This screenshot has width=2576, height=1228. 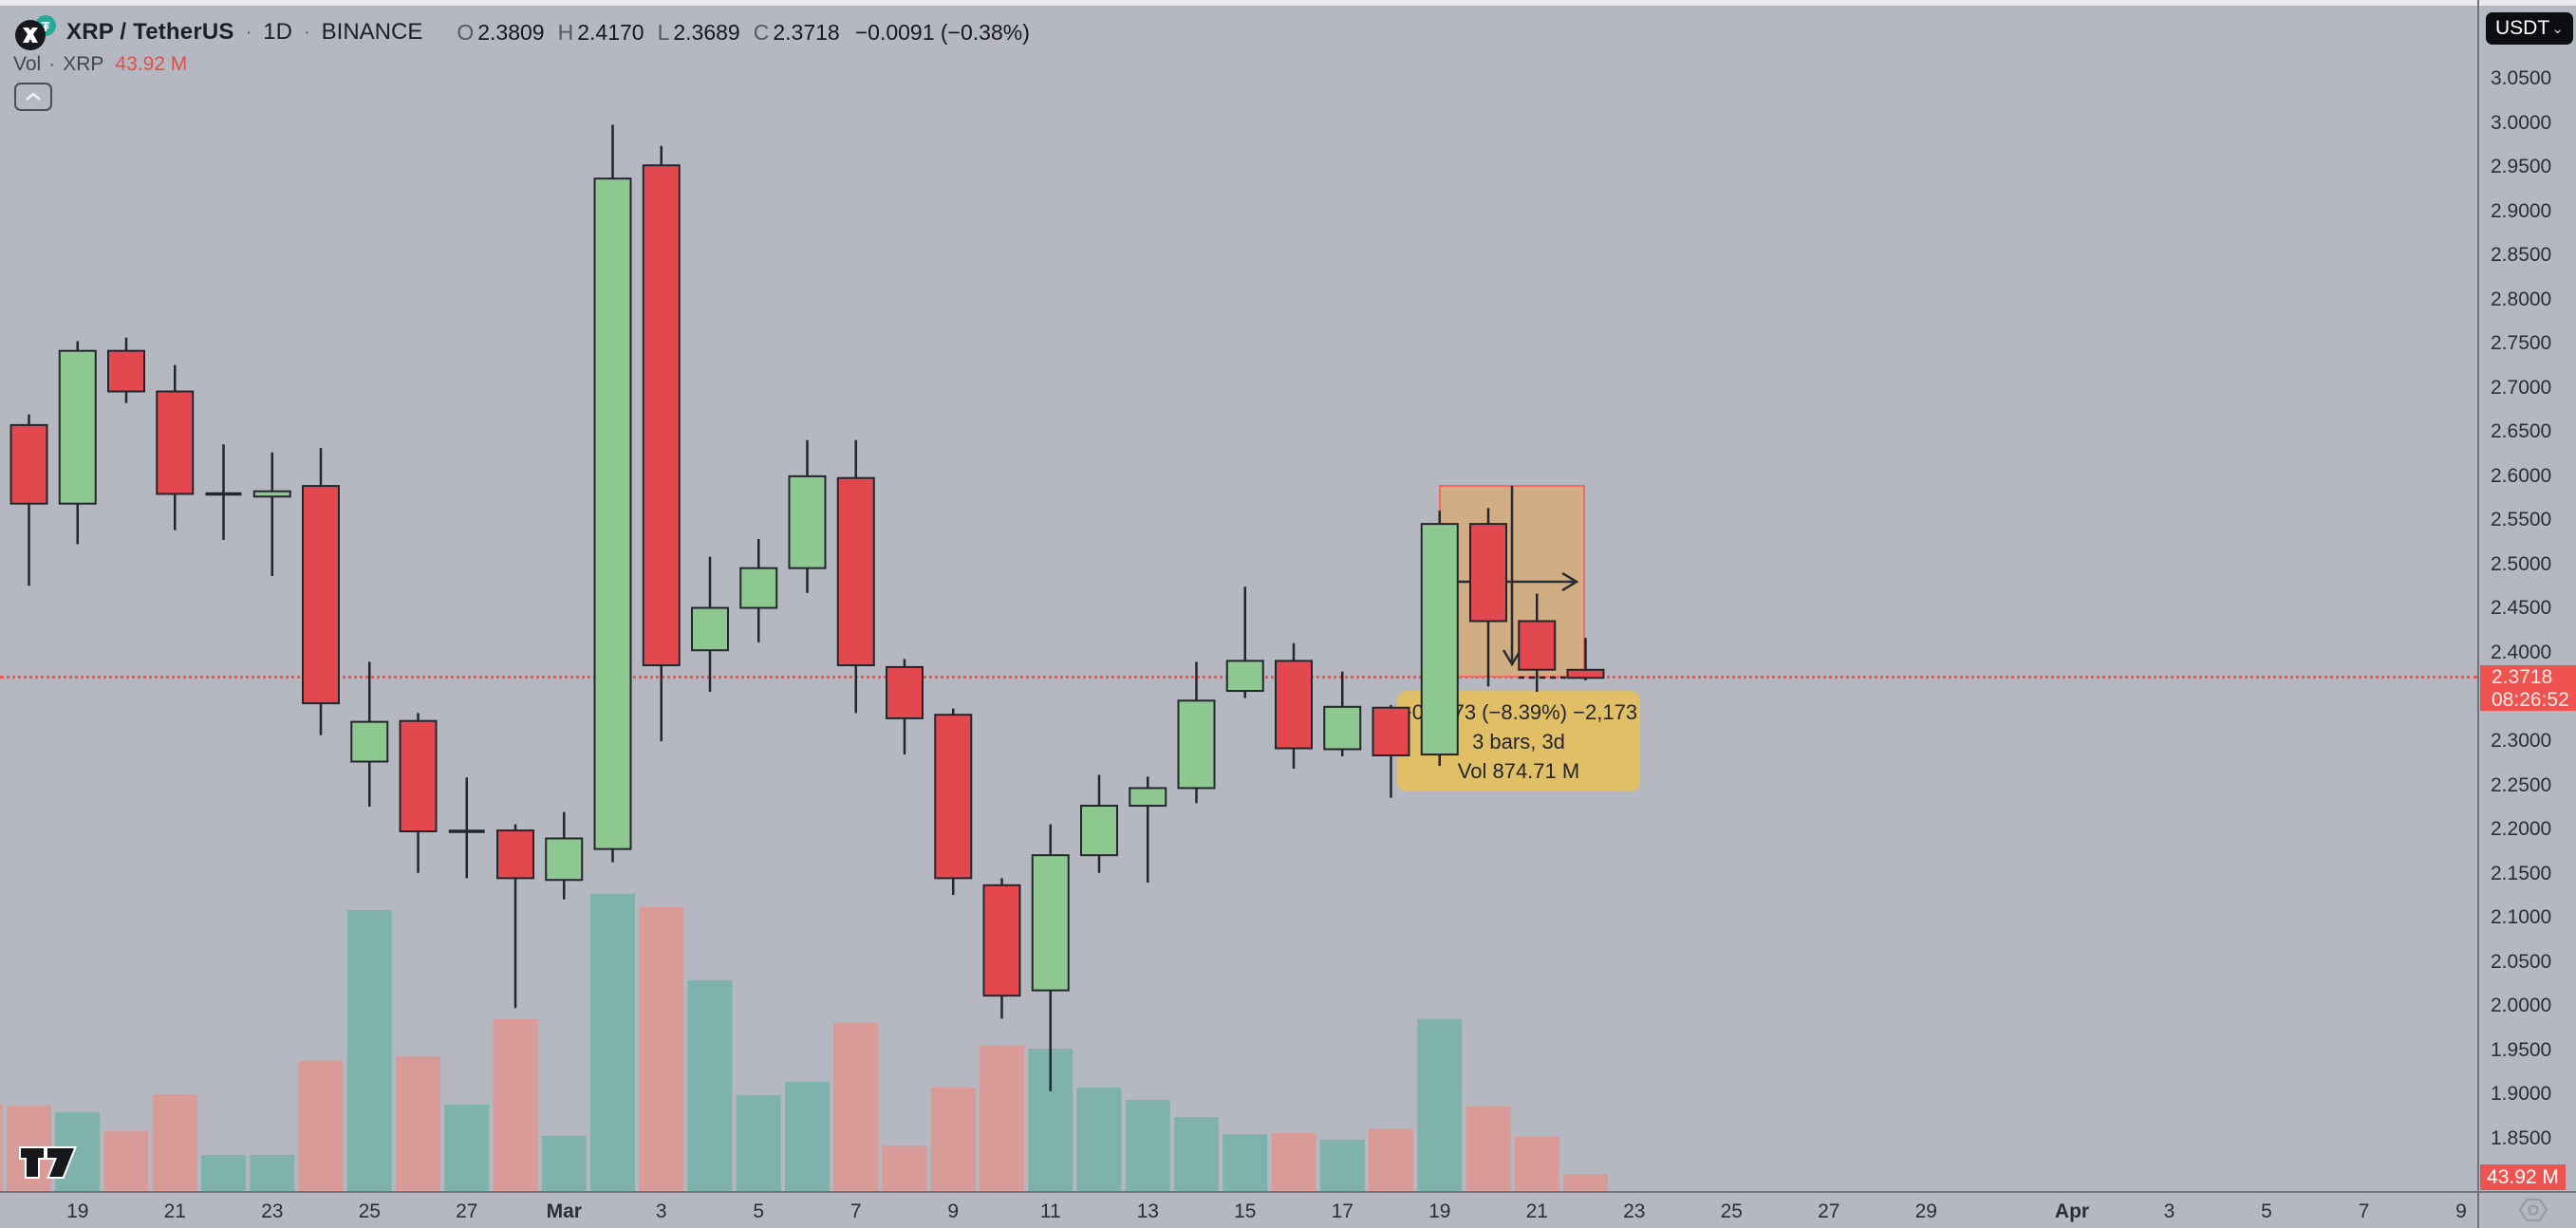 I want to click on time-tick-label: 25, so click(x=370, y=1211).